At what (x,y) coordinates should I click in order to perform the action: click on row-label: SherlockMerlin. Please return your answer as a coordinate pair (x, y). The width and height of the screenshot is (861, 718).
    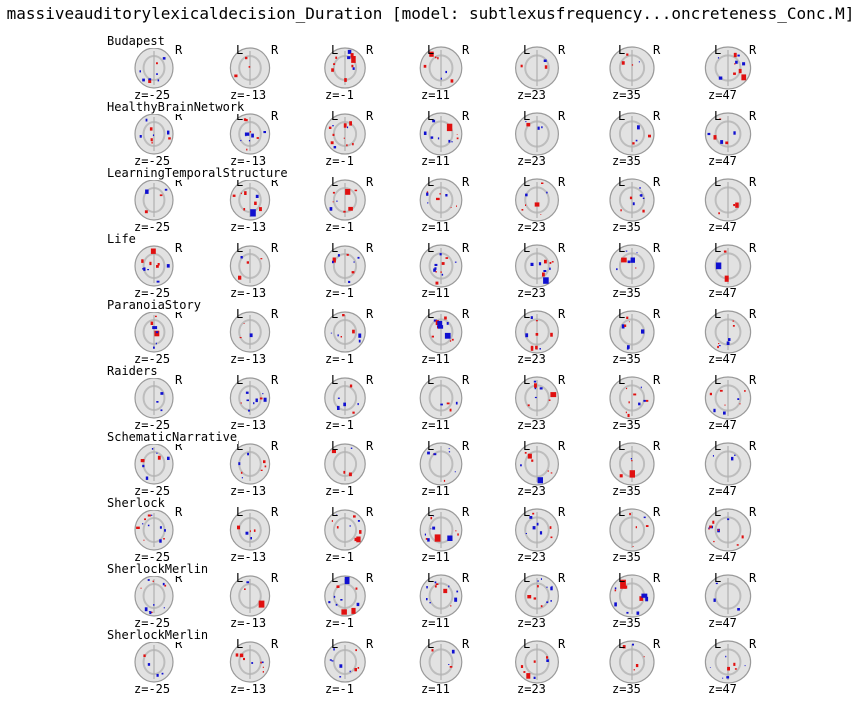
    Looking at the image, I should click on (158, 635).